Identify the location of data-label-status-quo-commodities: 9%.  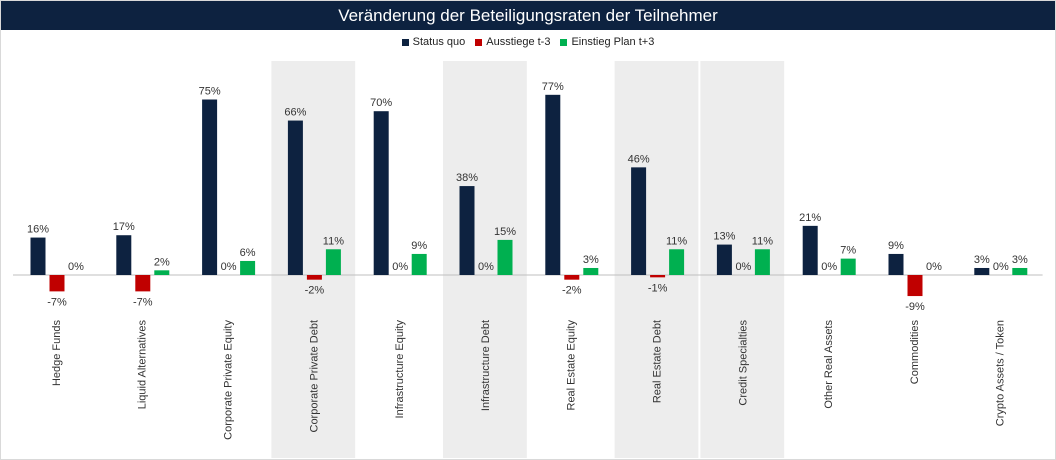
(896, 246).